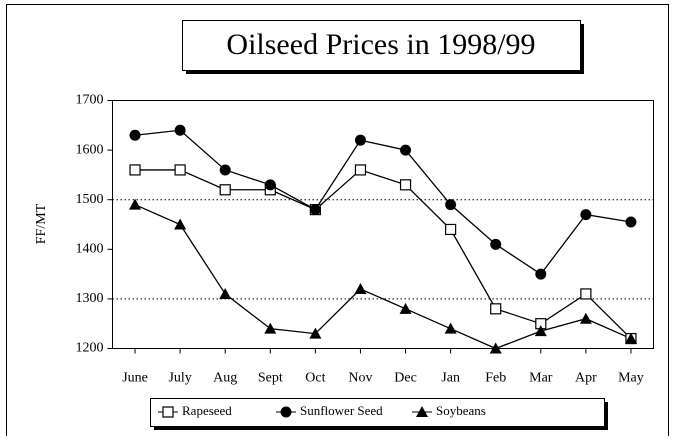 This screenshot has width=675, height=441. Describe the element at coordinates (90, 298) in the screenshot. I see `y-tick-label: 1300` at that location.